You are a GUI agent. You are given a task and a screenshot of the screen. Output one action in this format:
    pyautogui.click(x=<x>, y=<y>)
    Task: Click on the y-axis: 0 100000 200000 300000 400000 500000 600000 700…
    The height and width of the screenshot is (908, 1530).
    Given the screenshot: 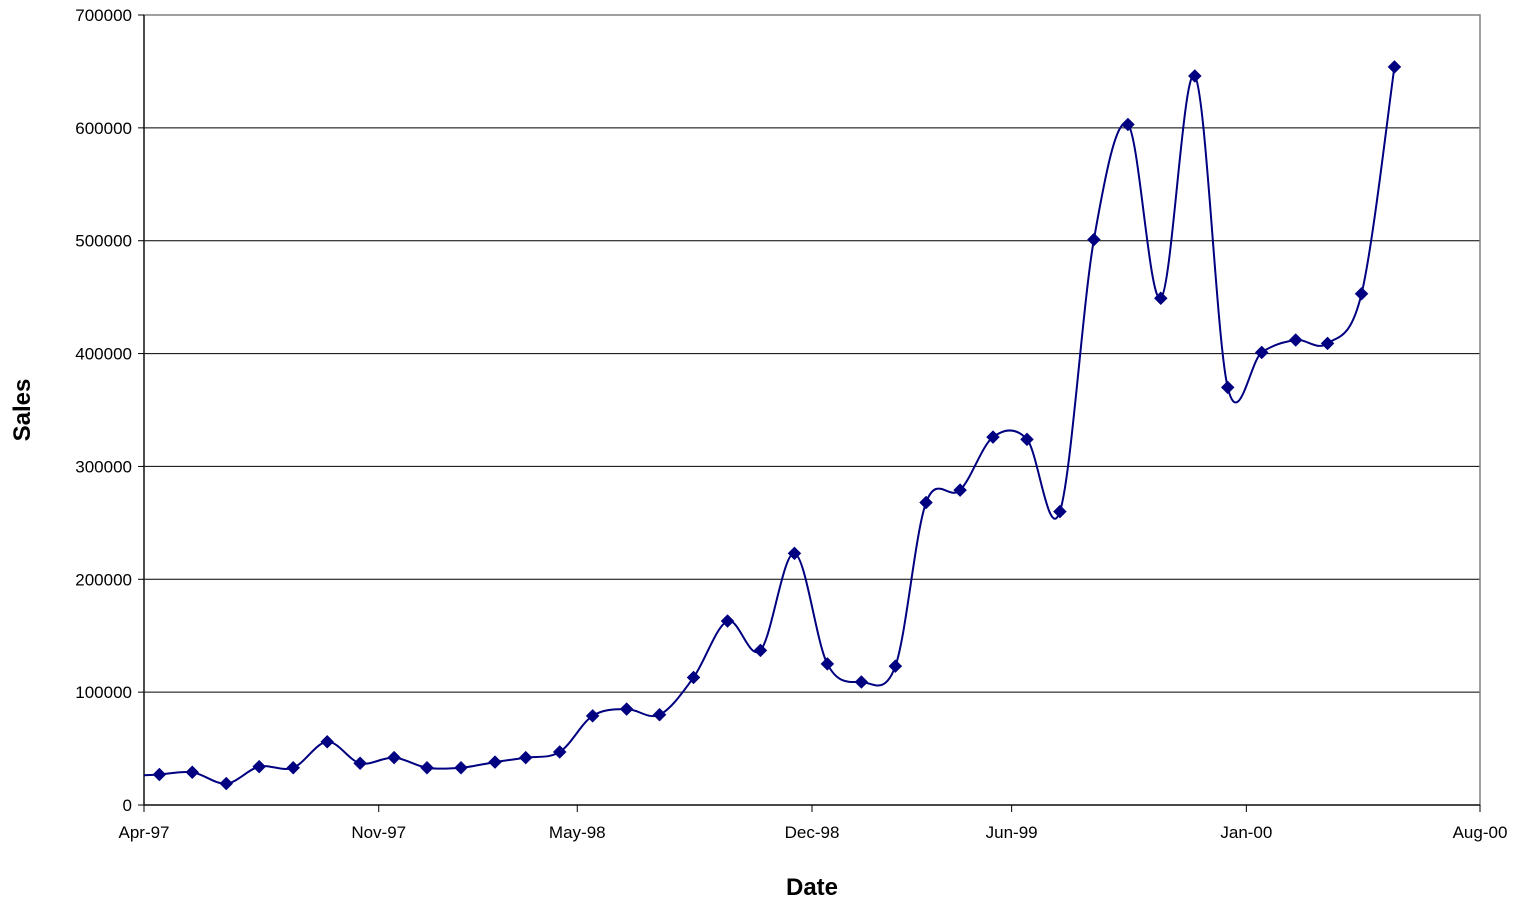 What is the action you would take?
    pyautogui.click(x=110, y=410)
    